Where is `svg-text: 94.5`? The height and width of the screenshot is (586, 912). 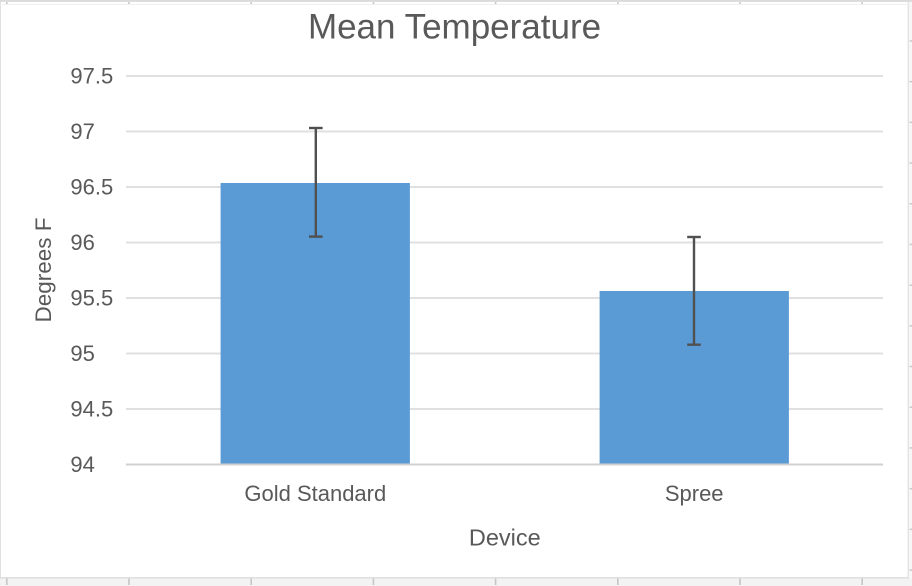
svg-text: 94.5 is located at coordinates (91, 409).